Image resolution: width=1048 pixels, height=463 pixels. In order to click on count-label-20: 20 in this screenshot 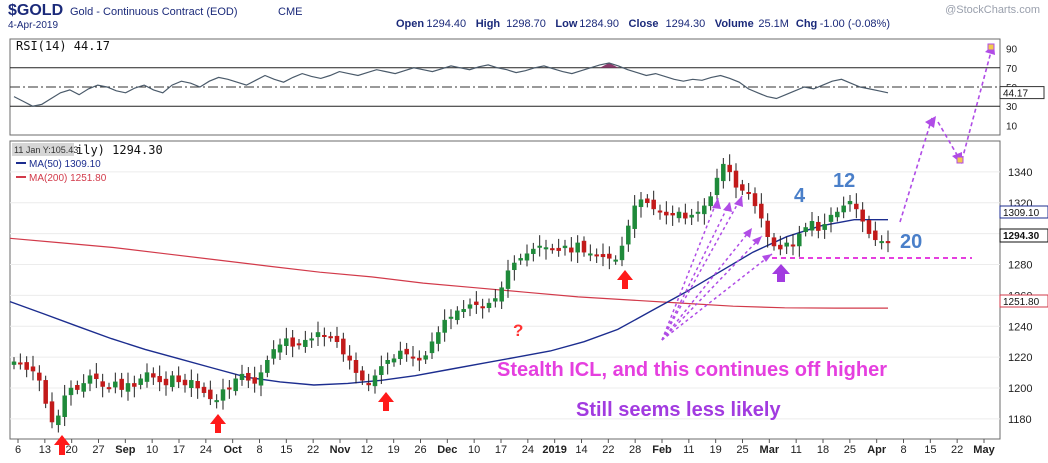, I will do `click(911, 242)`.